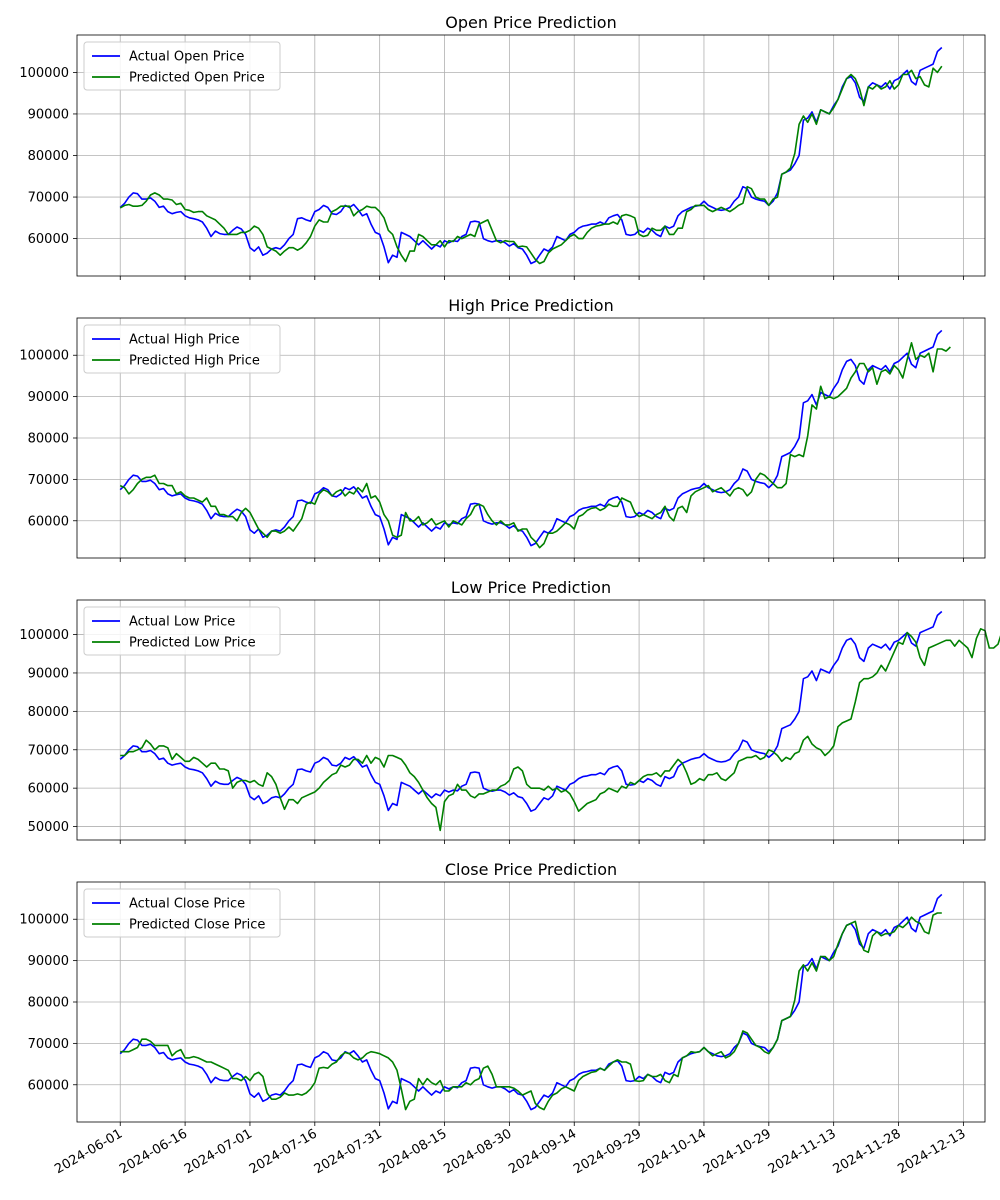 This screenshot has height=1200, width=1000. I want to click on legend-label: Actual Open Price, so click(186, 57).